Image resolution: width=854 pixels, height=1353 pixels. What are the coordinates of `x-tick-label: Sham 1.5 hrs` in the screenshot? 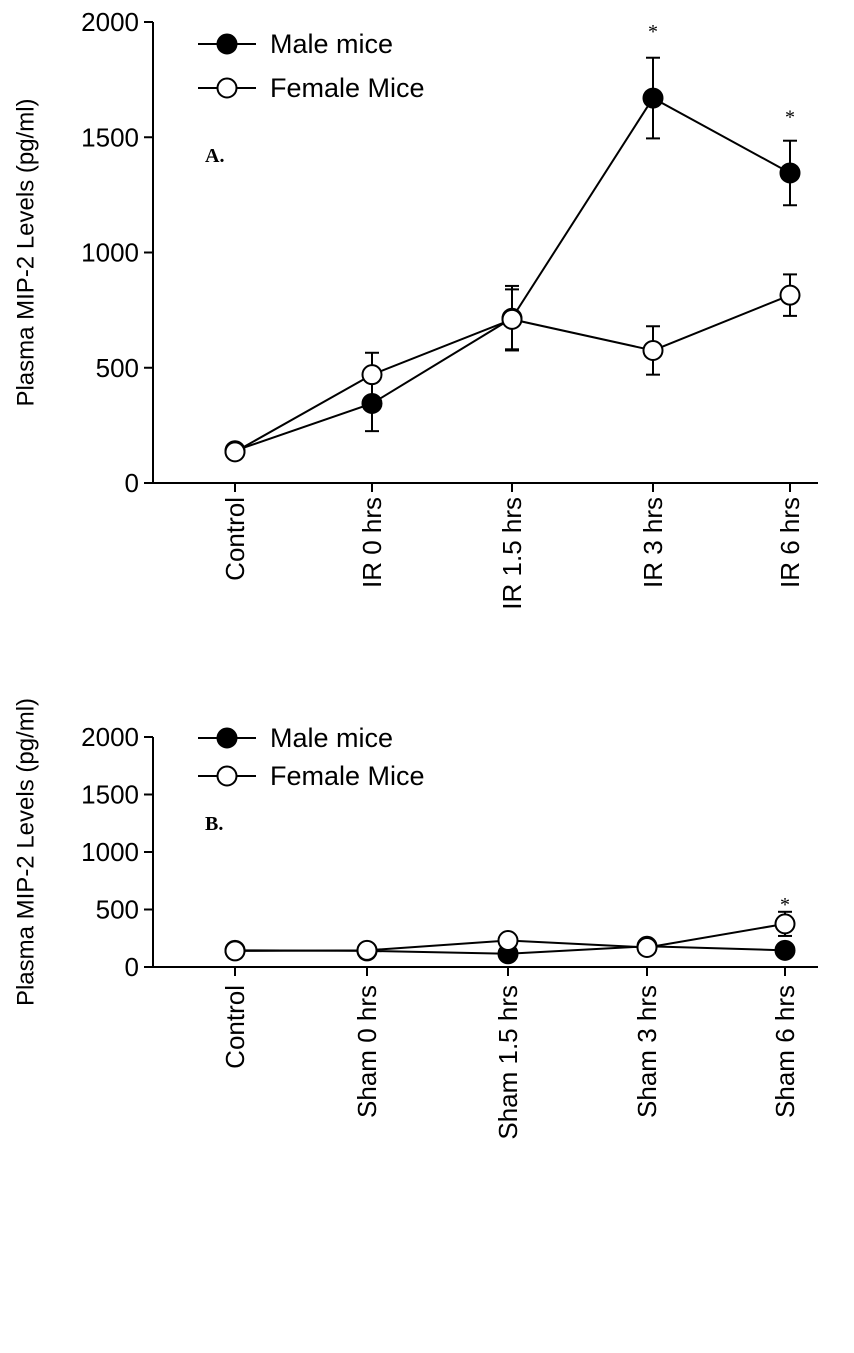 It's located at (508, 1062).